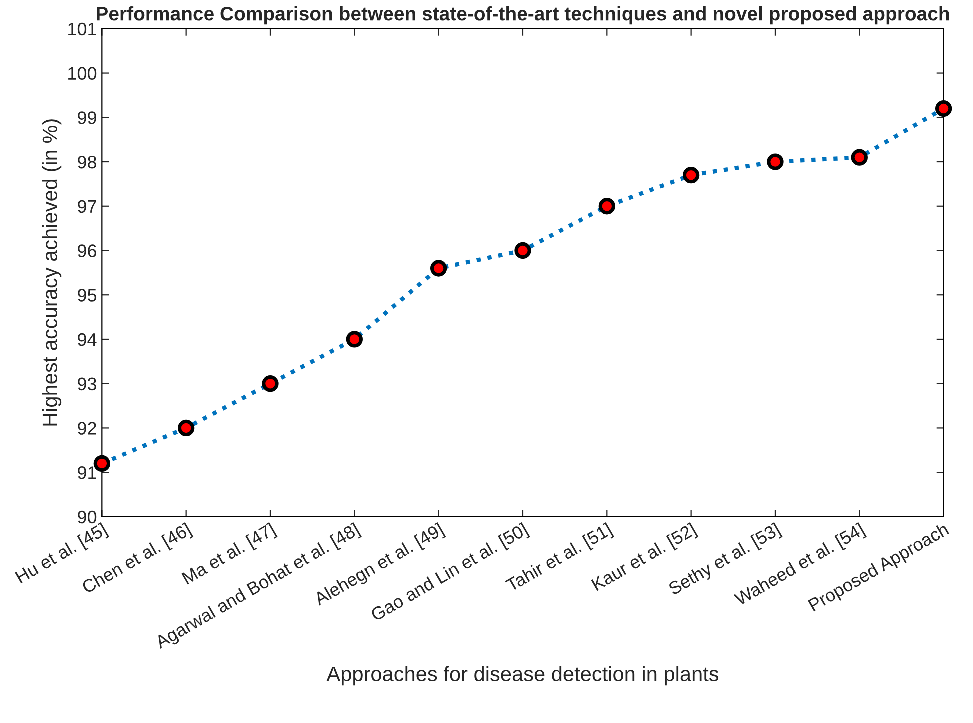 This screenshot has height=723, width=973. What do you see at coordinates (82, 73) in the screenshot?
I see `y-tick-label: 100` at bounding box center [82, 73].